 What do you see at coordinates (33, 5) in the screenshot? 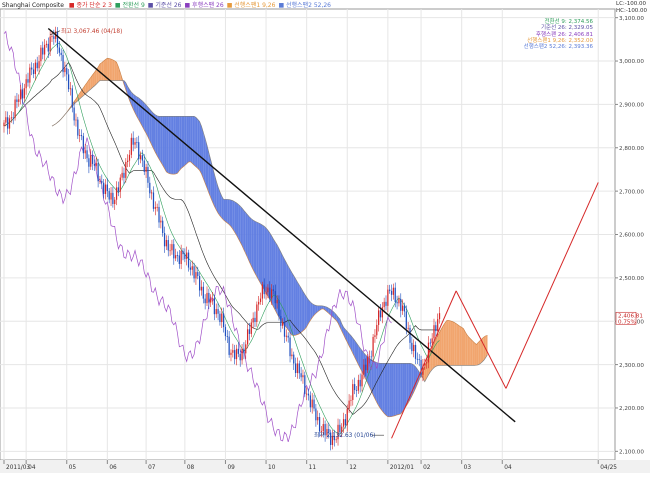
I see `legend-title: Shanghai Composite` at bounding box center [33, 5].